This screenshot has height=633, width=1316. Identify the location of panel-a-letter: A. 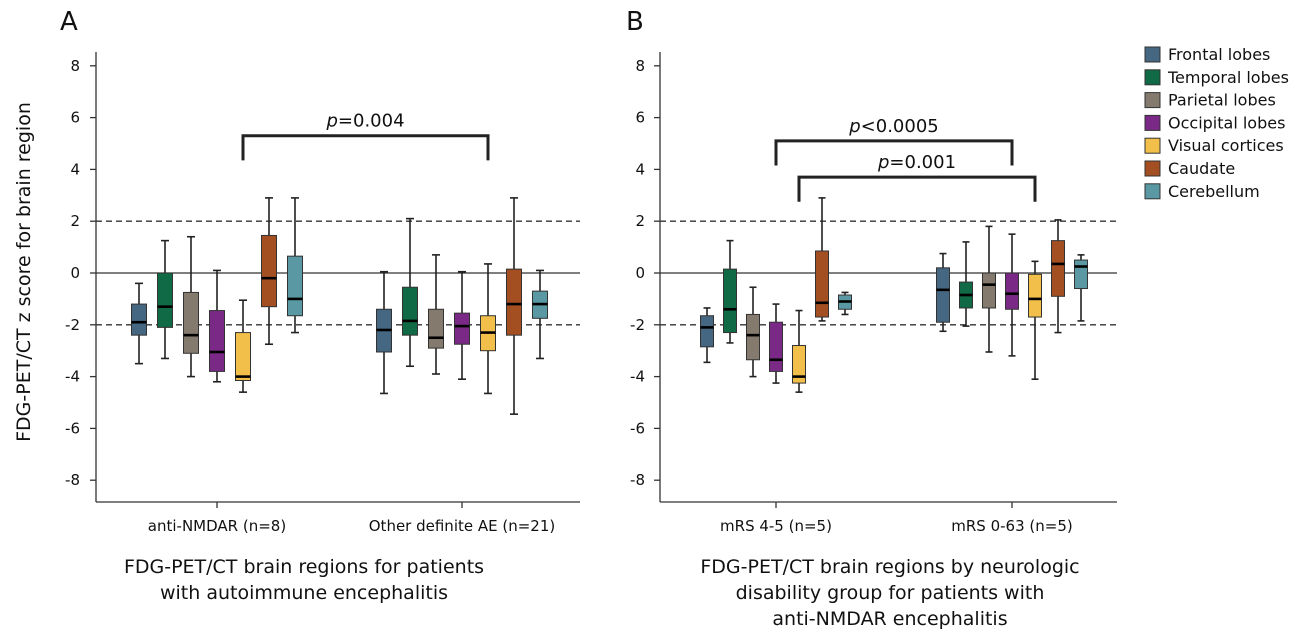
(69, 22).